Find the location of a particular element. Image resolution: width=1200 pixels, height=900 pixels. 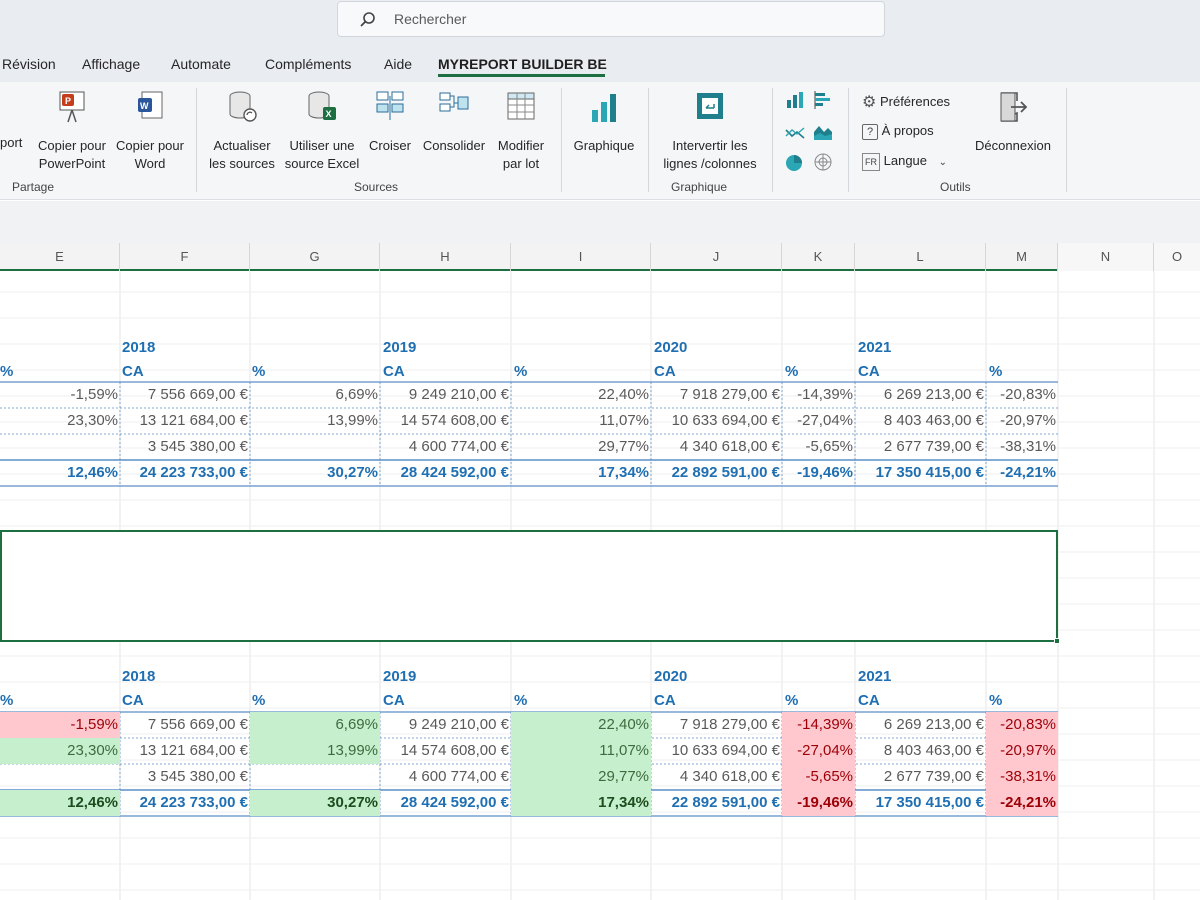

chart-button: Graphique is located at coordinates (604, 122).